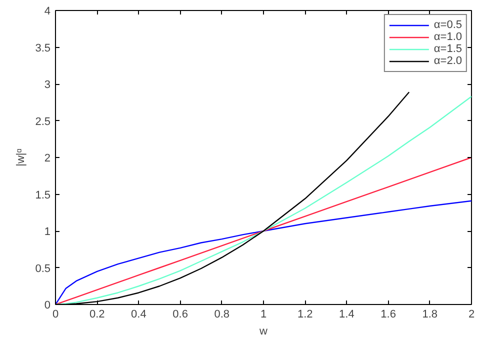 This screenshot has width=491, height=344. I want to click on legend-label: α=2.0, so click(448, 61).